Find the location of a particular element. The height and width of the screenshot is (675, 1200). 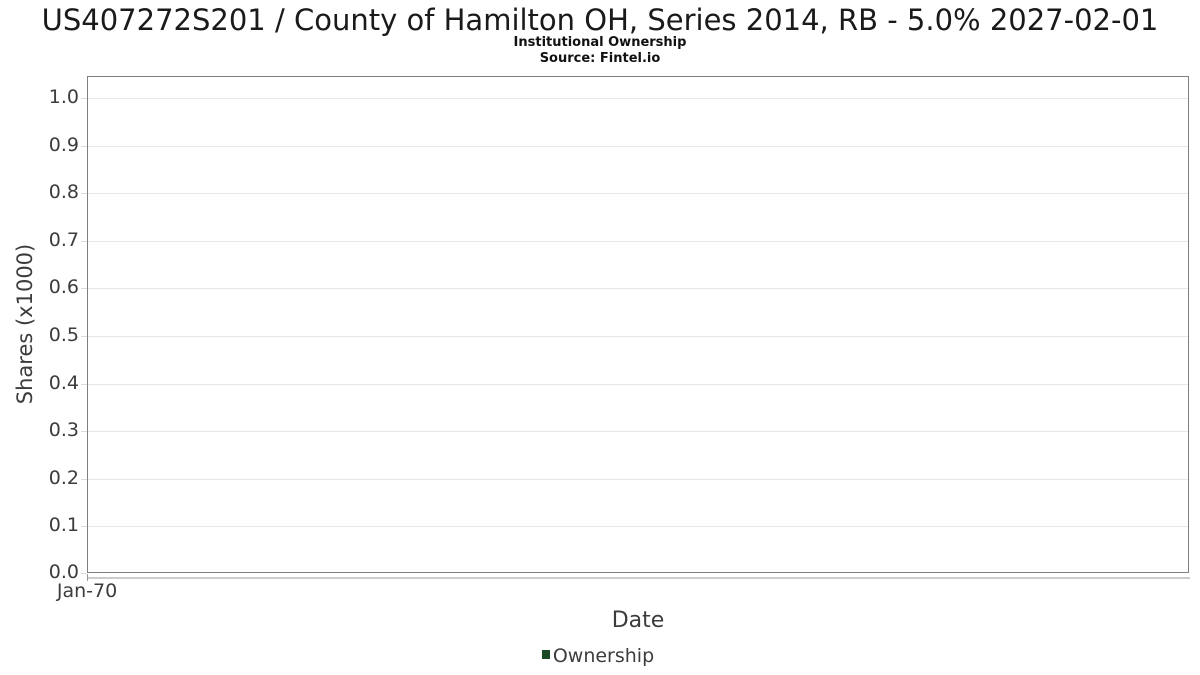

y-tick-label: 0.4 is located at coordinates (63, 383).